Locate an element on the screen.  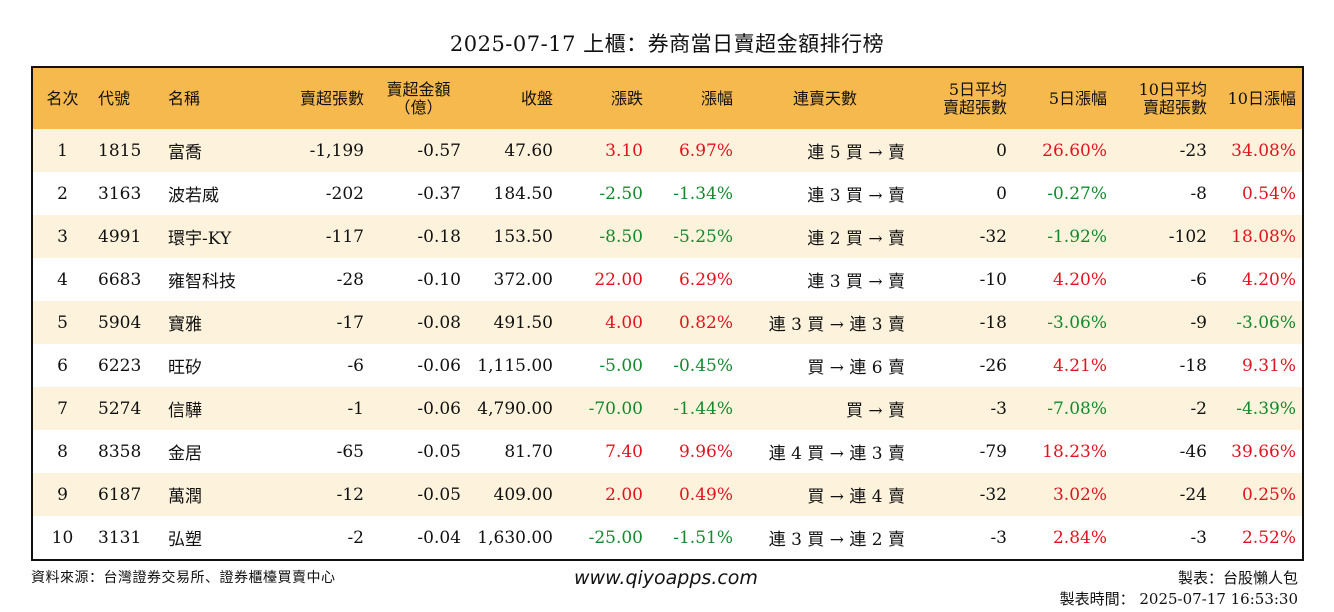
rank-cell: 2 is located at coordinates (62, 193).